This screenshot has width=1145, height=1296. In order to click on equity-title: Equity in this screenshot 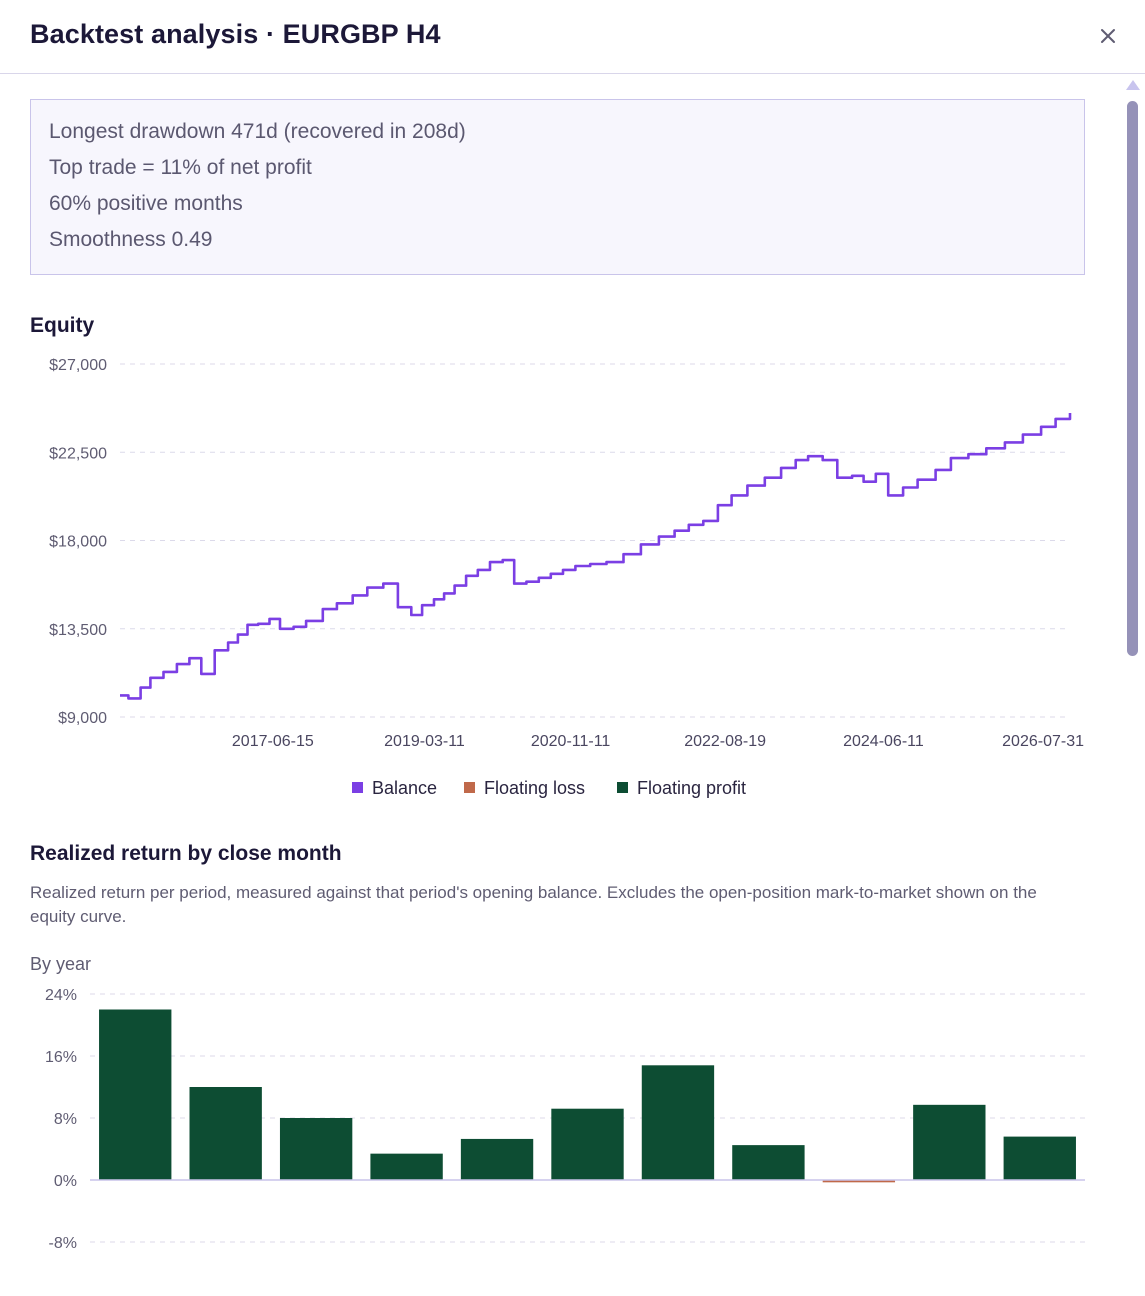, I will do `click(62, 325)`.